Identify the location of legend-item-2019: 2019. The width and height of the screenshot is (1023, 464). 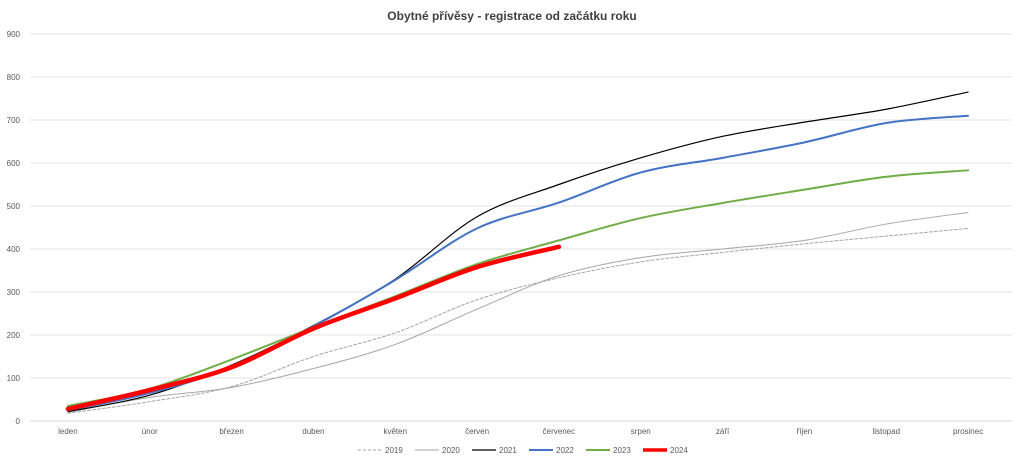
(380, 450).